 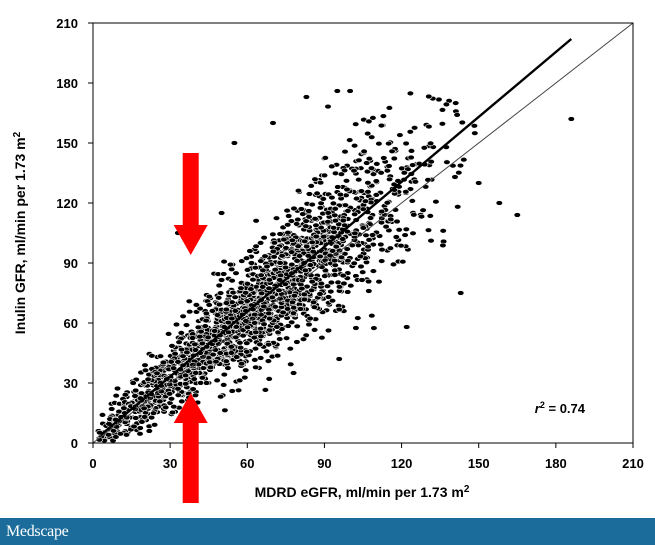 What do you see at coordinates (67, 203) in the screenshot?
I see `y-tick-label: 120` at bounding box center [67, 203].